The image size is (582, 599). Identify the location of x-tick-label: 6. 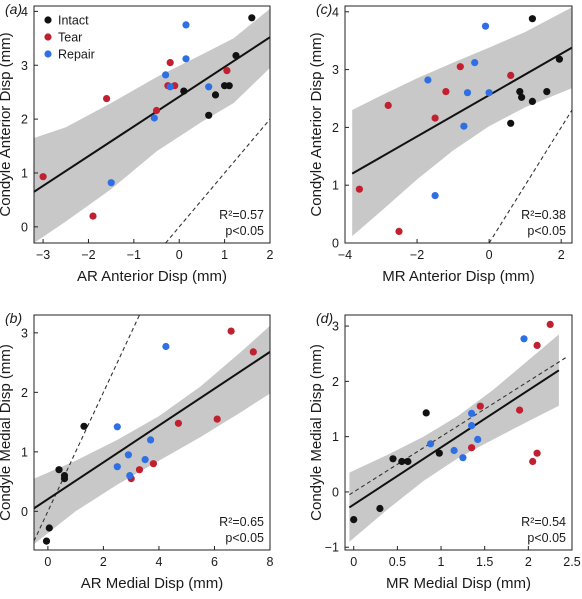
(214, 562).